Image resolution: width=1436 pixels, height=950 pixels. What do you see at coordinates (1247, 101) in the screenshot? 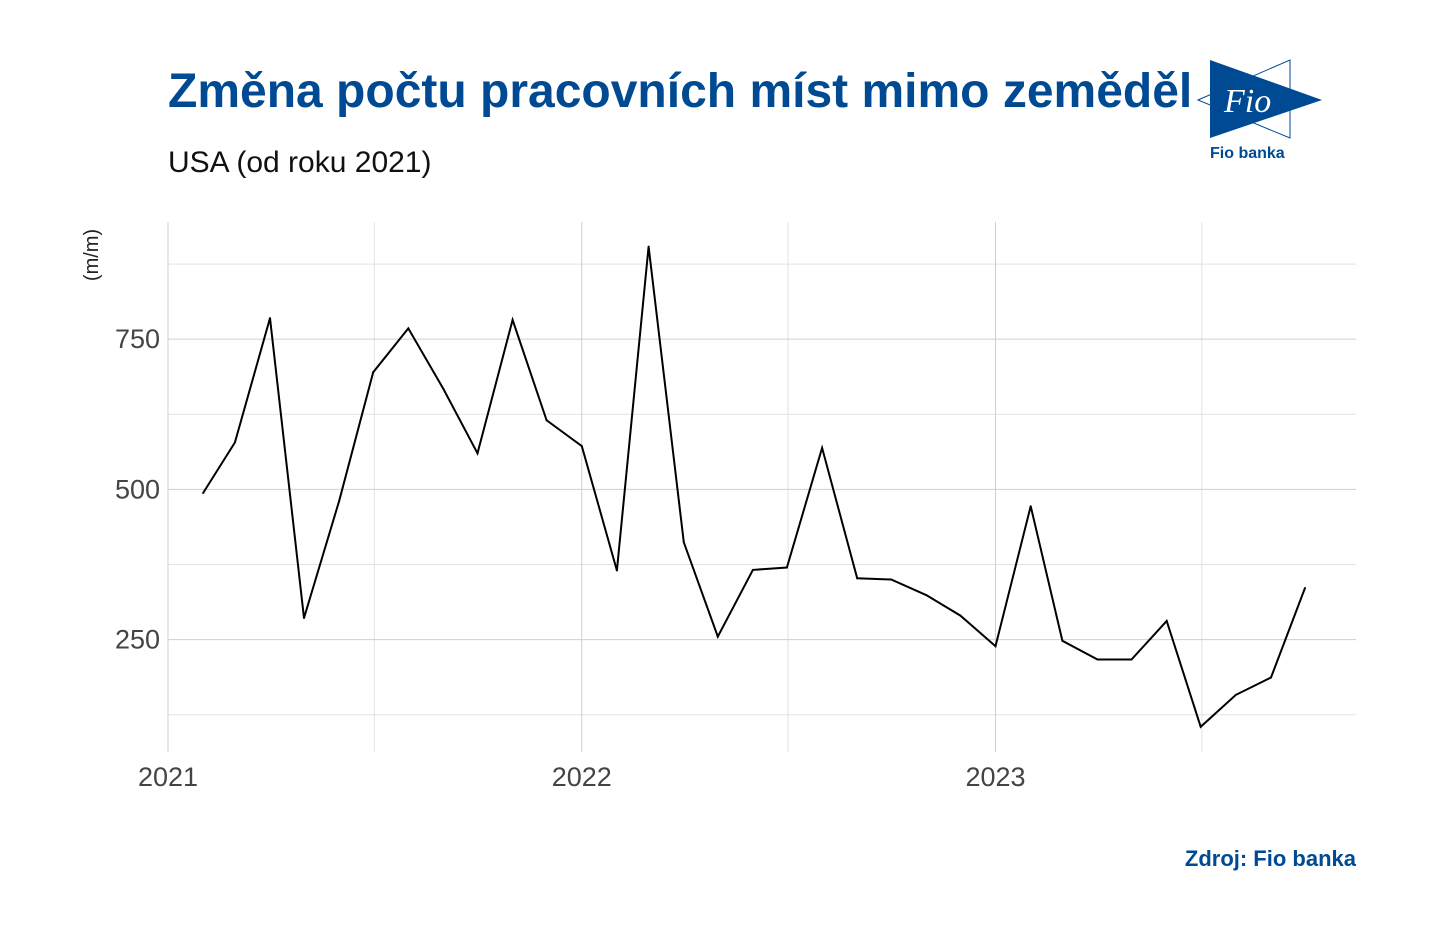
I see `fio-logo-mark: Fio` at bounding box center [1247, 101].